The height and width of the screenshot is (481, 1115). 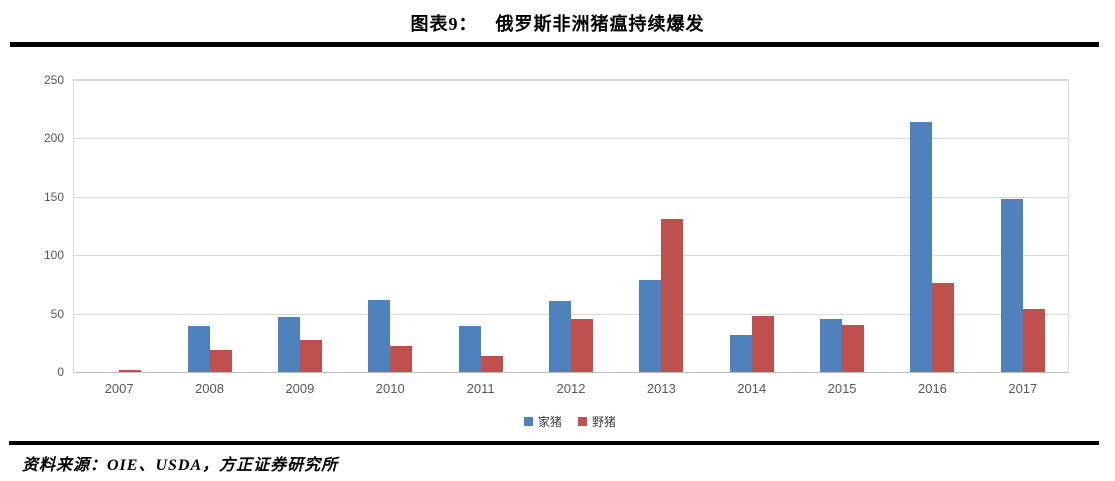 I want to click on y-tick-label: 250, so click(x=53, y=80).